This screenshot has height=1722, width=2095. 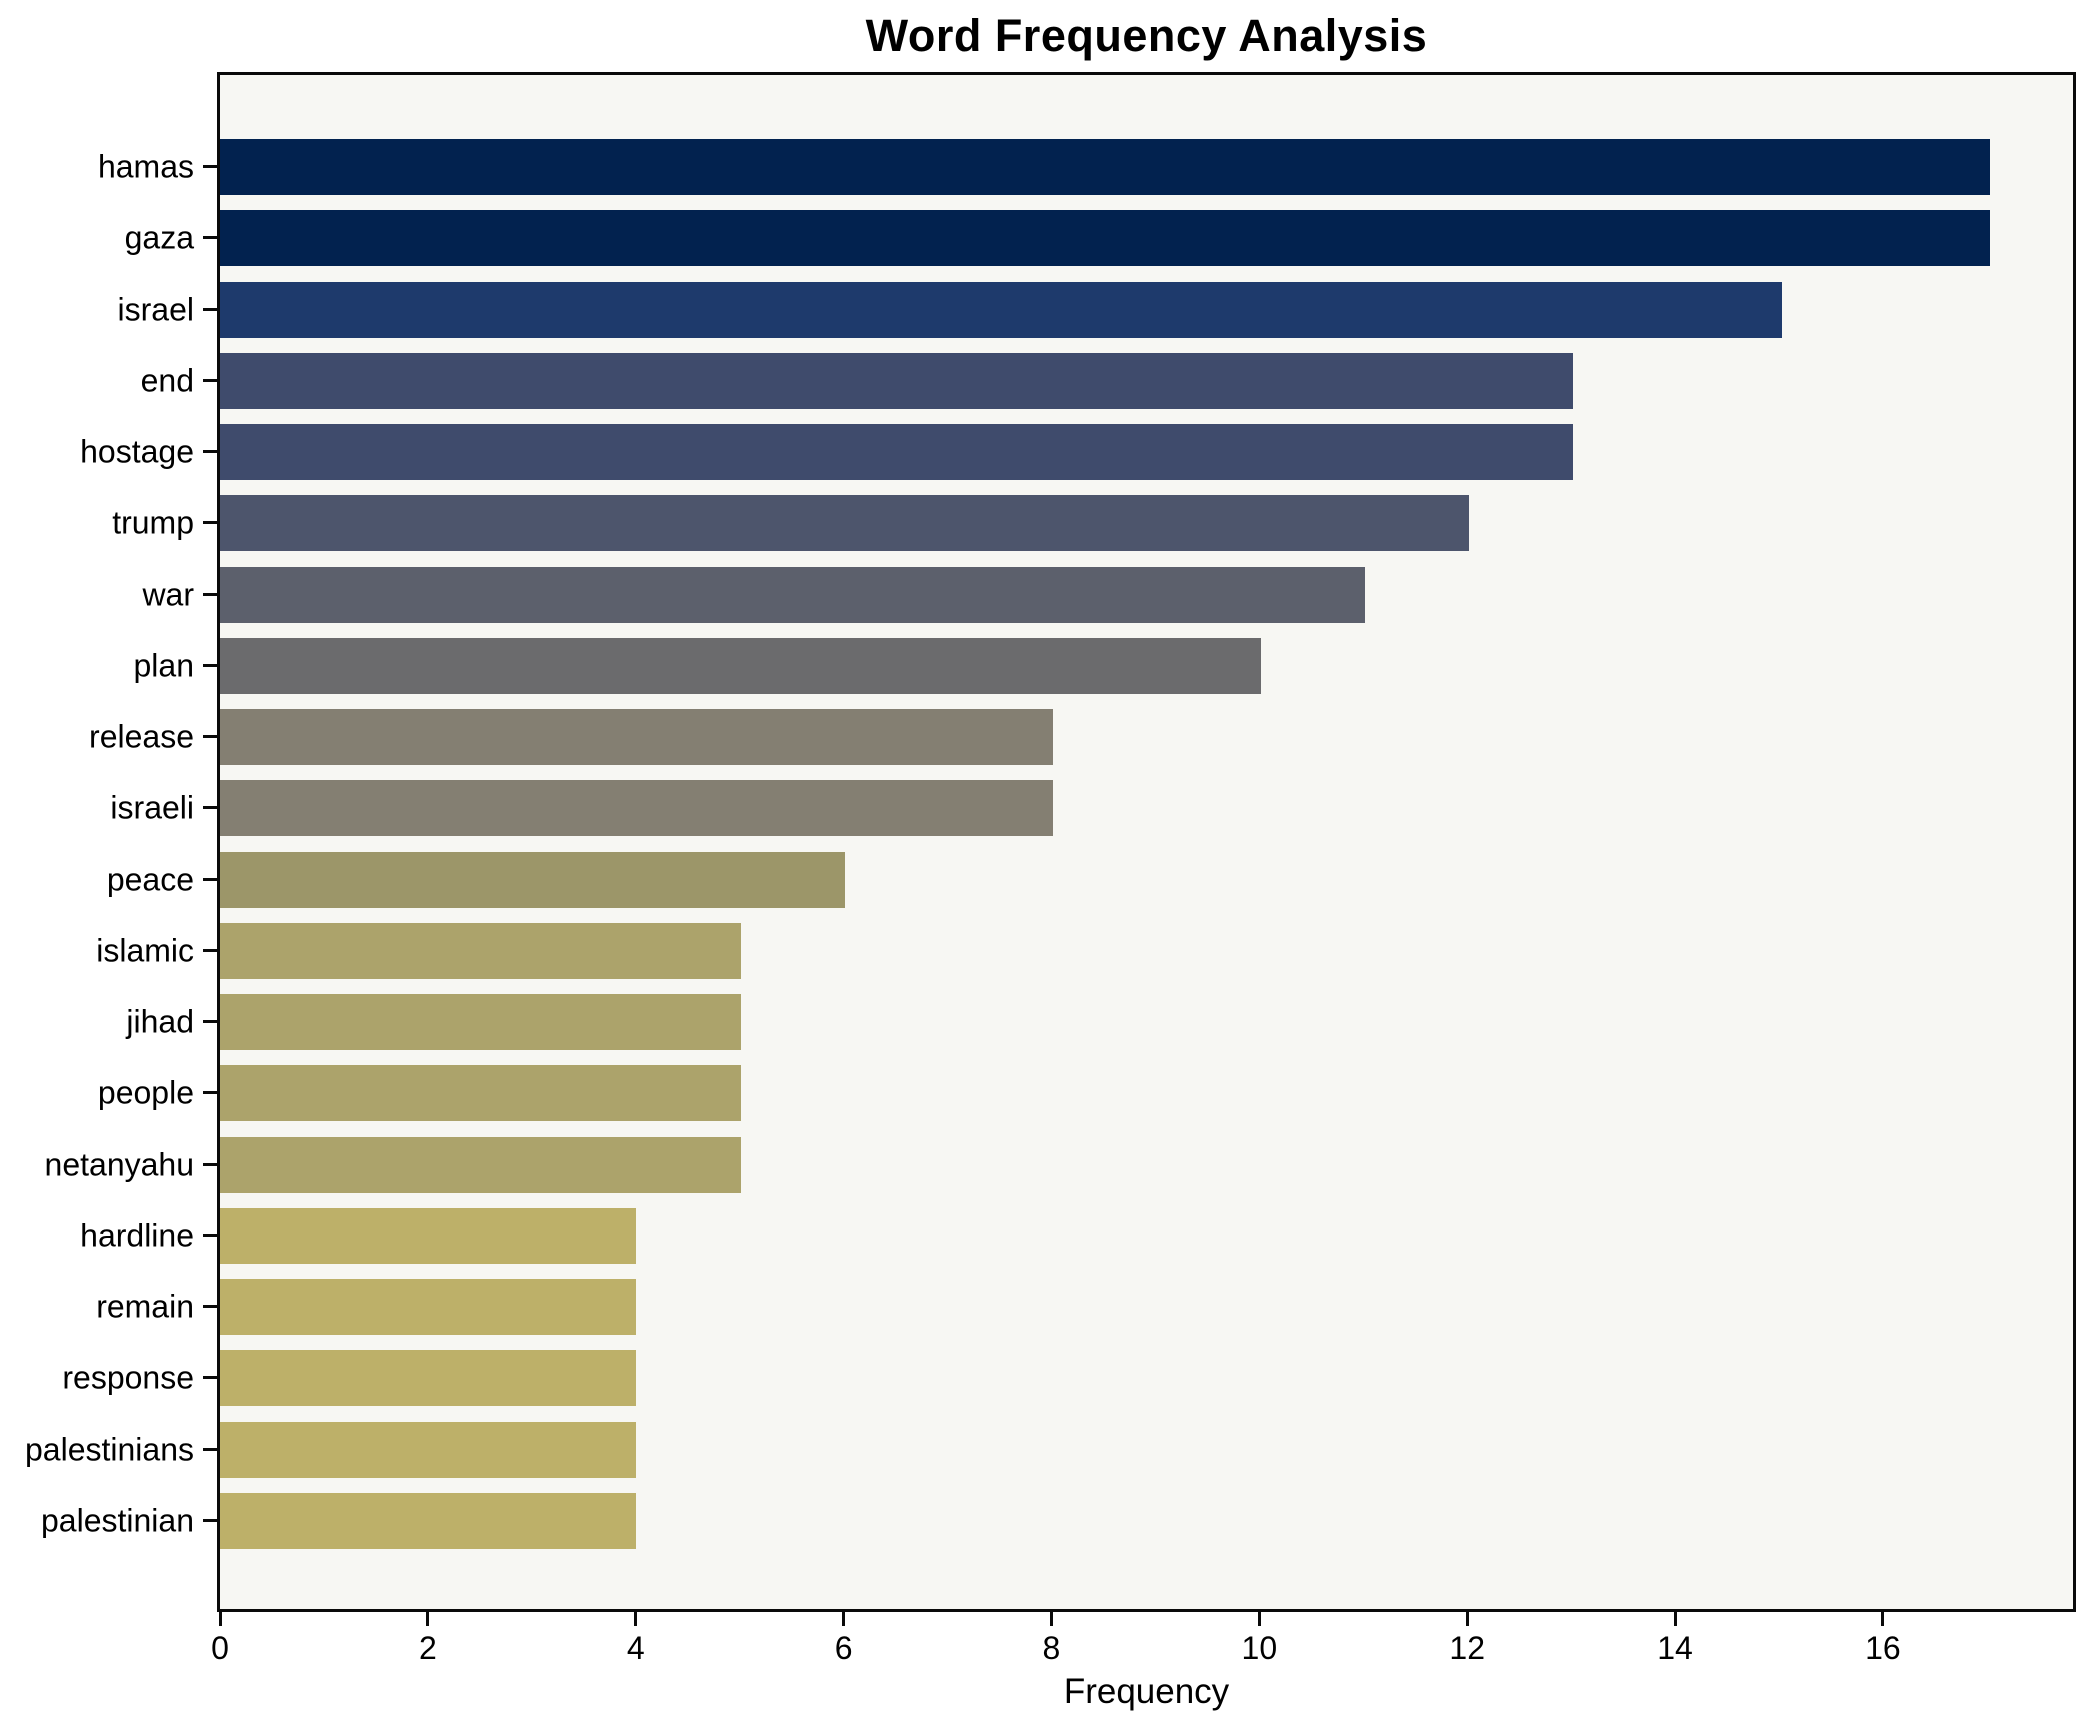 I want to click on chart-title: Word Frequency Analysis, so click(x=1146, y=35).